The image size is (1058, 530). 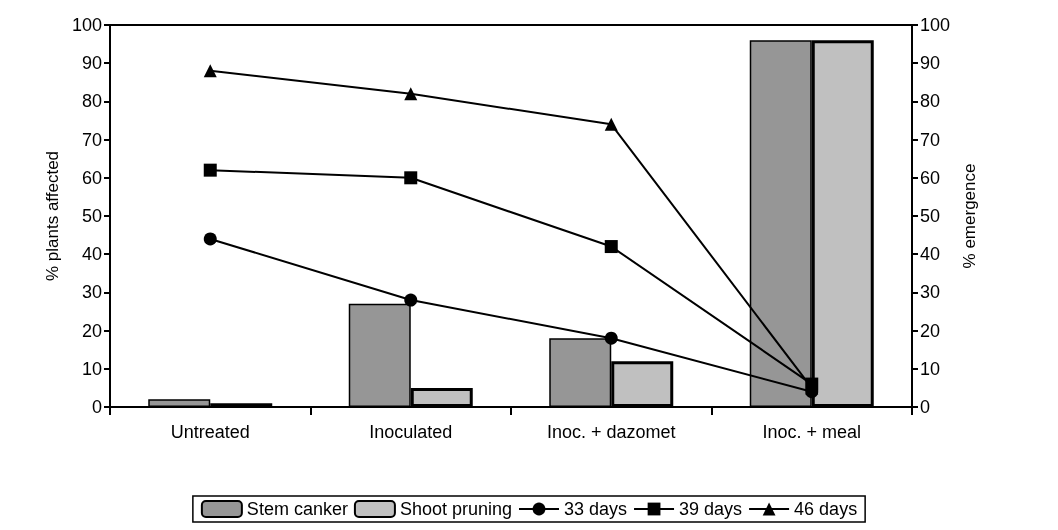 What do you see at coordinates (935, 25) in the screenshot?
I see `y2-tick-label: 100` at bounding box center [935, 25].